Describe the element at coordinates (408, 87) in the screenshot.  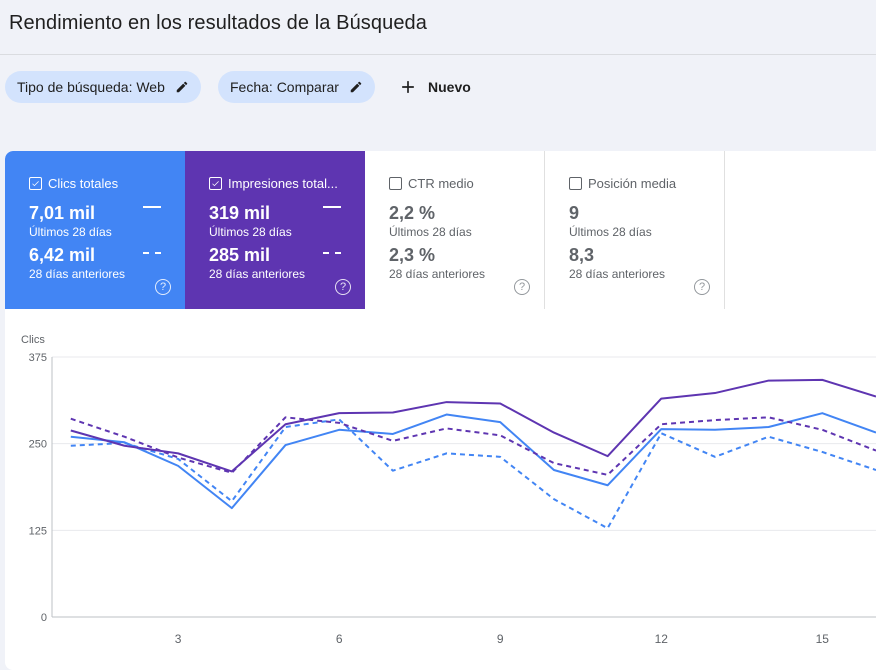
I see `plus-icon` at that location.